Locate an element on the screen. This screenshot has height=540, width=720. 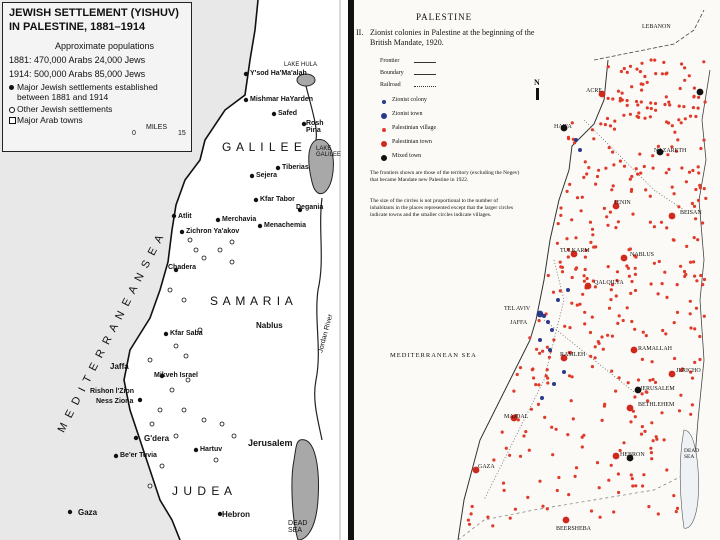
palestinian-town-marker is located at coordinates (616, 456).